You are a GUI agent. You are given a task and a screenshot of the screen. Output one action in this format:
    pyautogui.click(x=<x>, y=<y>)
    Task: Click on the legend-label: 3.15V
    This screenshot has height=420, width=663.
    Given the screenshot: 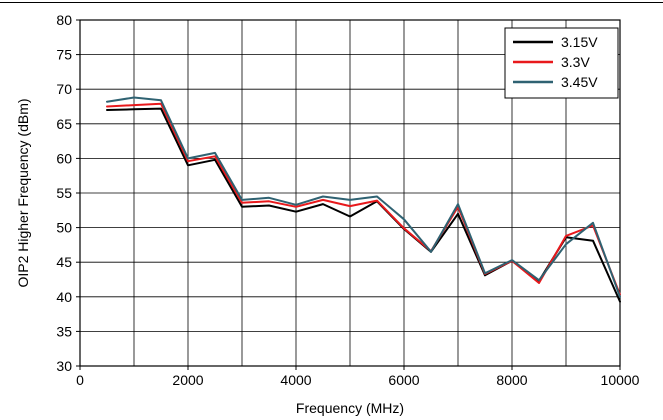 What is the action you would take?
    pyautogui.click(x=579, y=42)
    